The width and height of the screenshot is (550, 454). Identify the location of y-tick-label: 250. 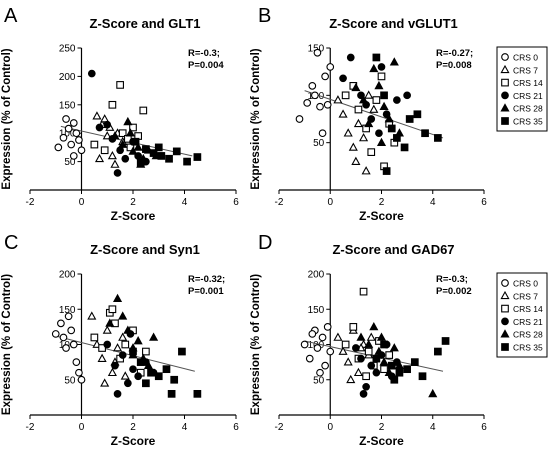
(67, 49).